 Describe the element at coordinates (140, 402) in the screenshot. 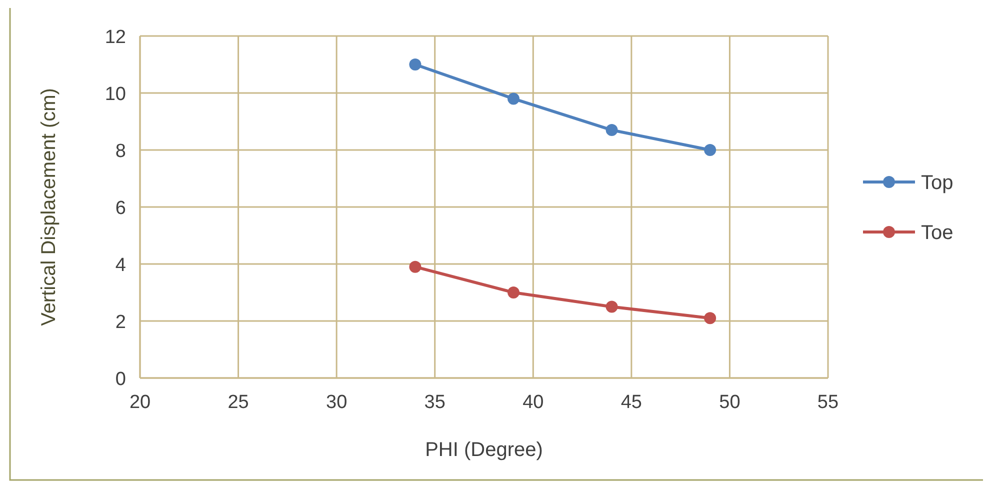

I see `x-tick-label: 20` at that location.